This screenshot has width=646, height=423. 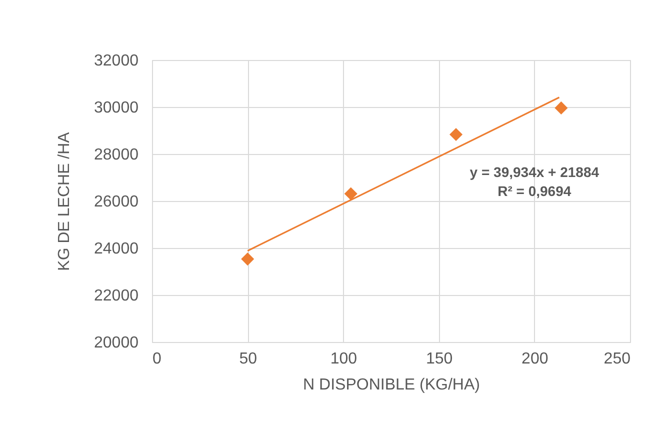 I want to click on x-tick-label: 250, so click(x=617, y=359).